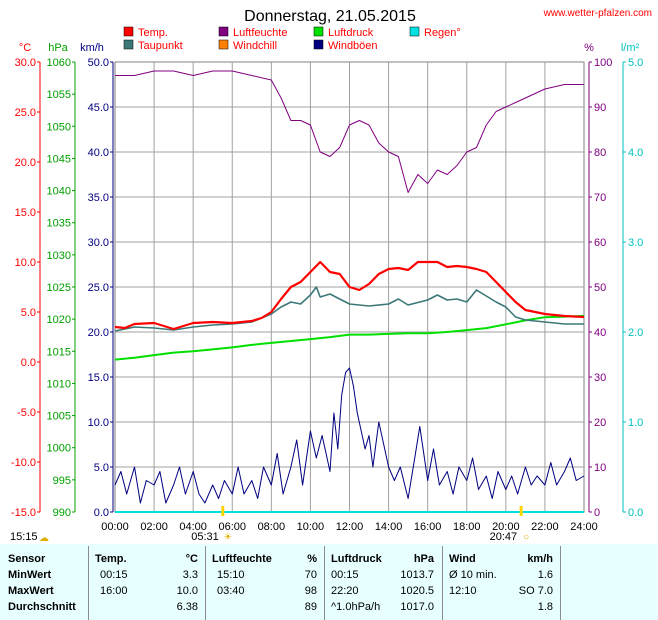 This screenshot has width=658, height=620. What do you see at coordinates (600, 468) in the screenshot?
I see `humidity-tick-label: 10` at bounding box center [600, 468].